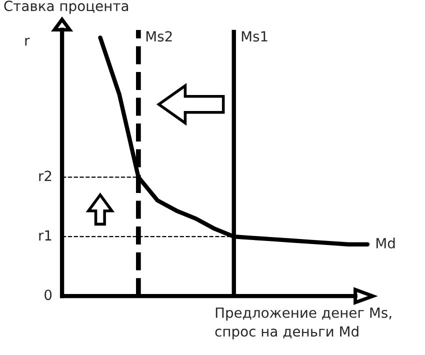 Image resolution: width=425 pixels, height=355 pixels. Describe the element at coordinates (159, 36) in the screenshot. I see `annotation: Ms2` at that location.